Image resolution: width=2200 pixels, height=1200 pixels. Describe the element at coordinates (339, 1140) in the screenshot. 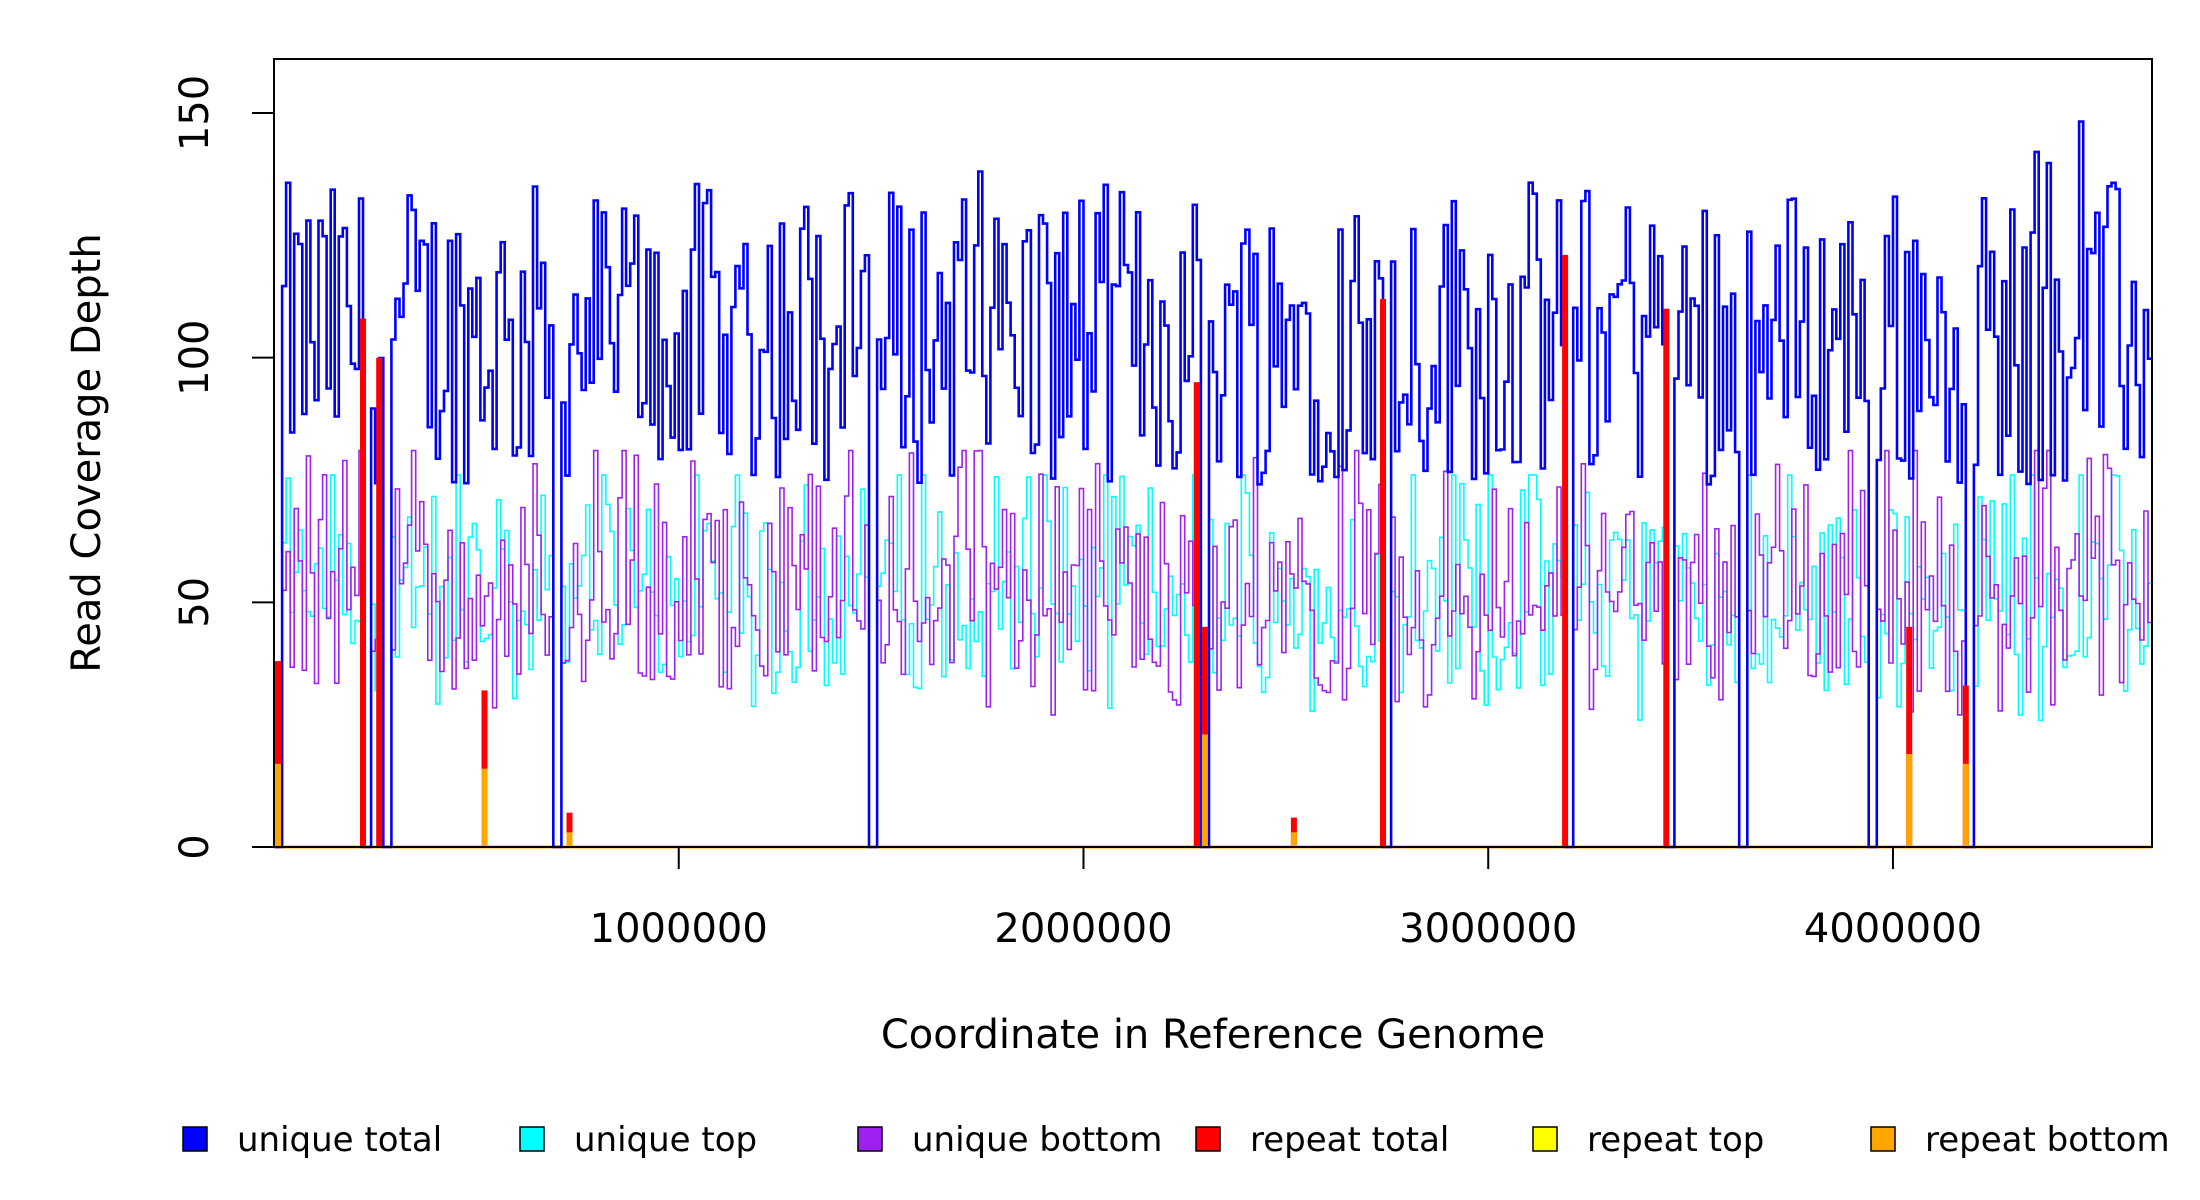

I see `legend-label-unique-total: unique total` at that location.